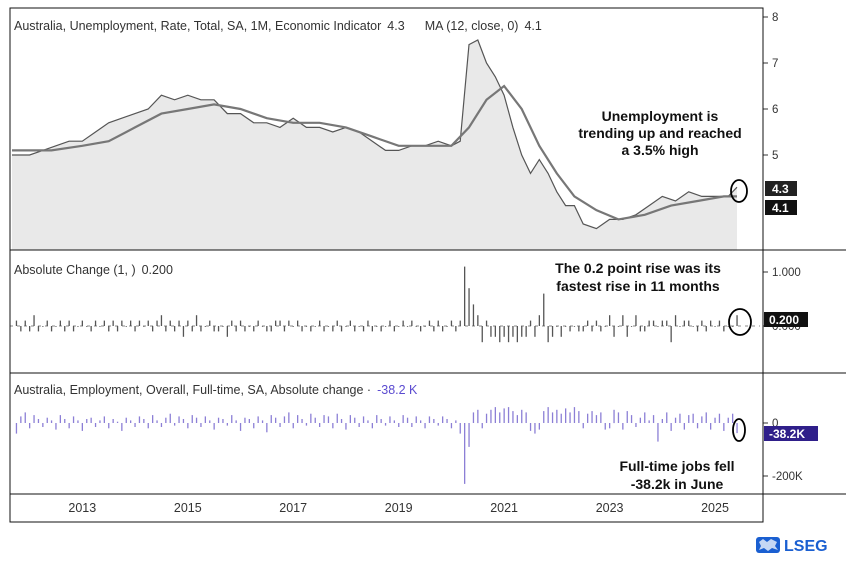 This screenshot has height=562, width=852. Describe the element at coordinates (775, 156) in the screenshot. I see `y-tick-label: 5` at that location.